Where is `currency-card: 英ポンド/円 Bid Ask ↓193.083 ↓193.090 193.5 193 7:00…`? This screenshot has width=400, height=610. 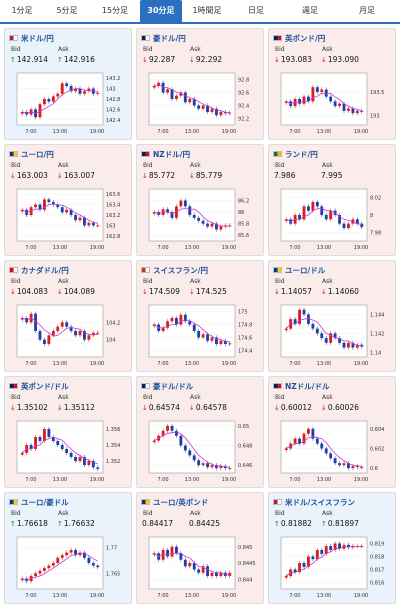 currency-card: 英ポンド/円 Bid Ask ↓193.083 ↓193.090 193.5 193 7:00… is located at coordinates (332, 84).